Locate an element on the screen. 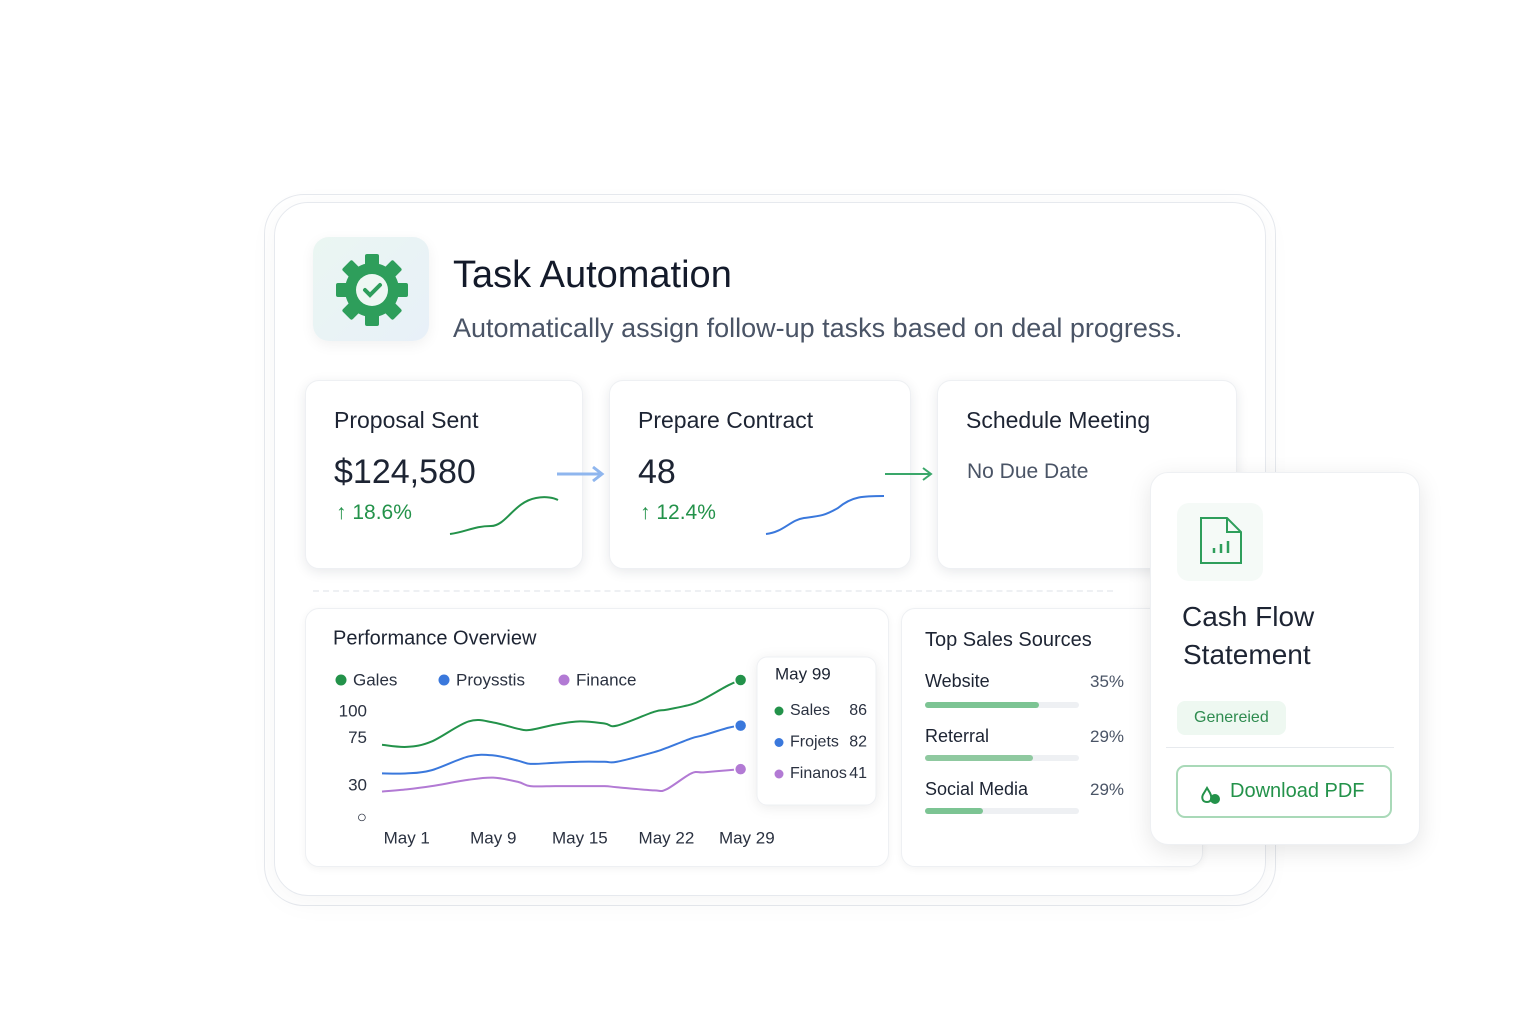 The image size is (1536, 1024). gear is located at coordinates (372, 290).